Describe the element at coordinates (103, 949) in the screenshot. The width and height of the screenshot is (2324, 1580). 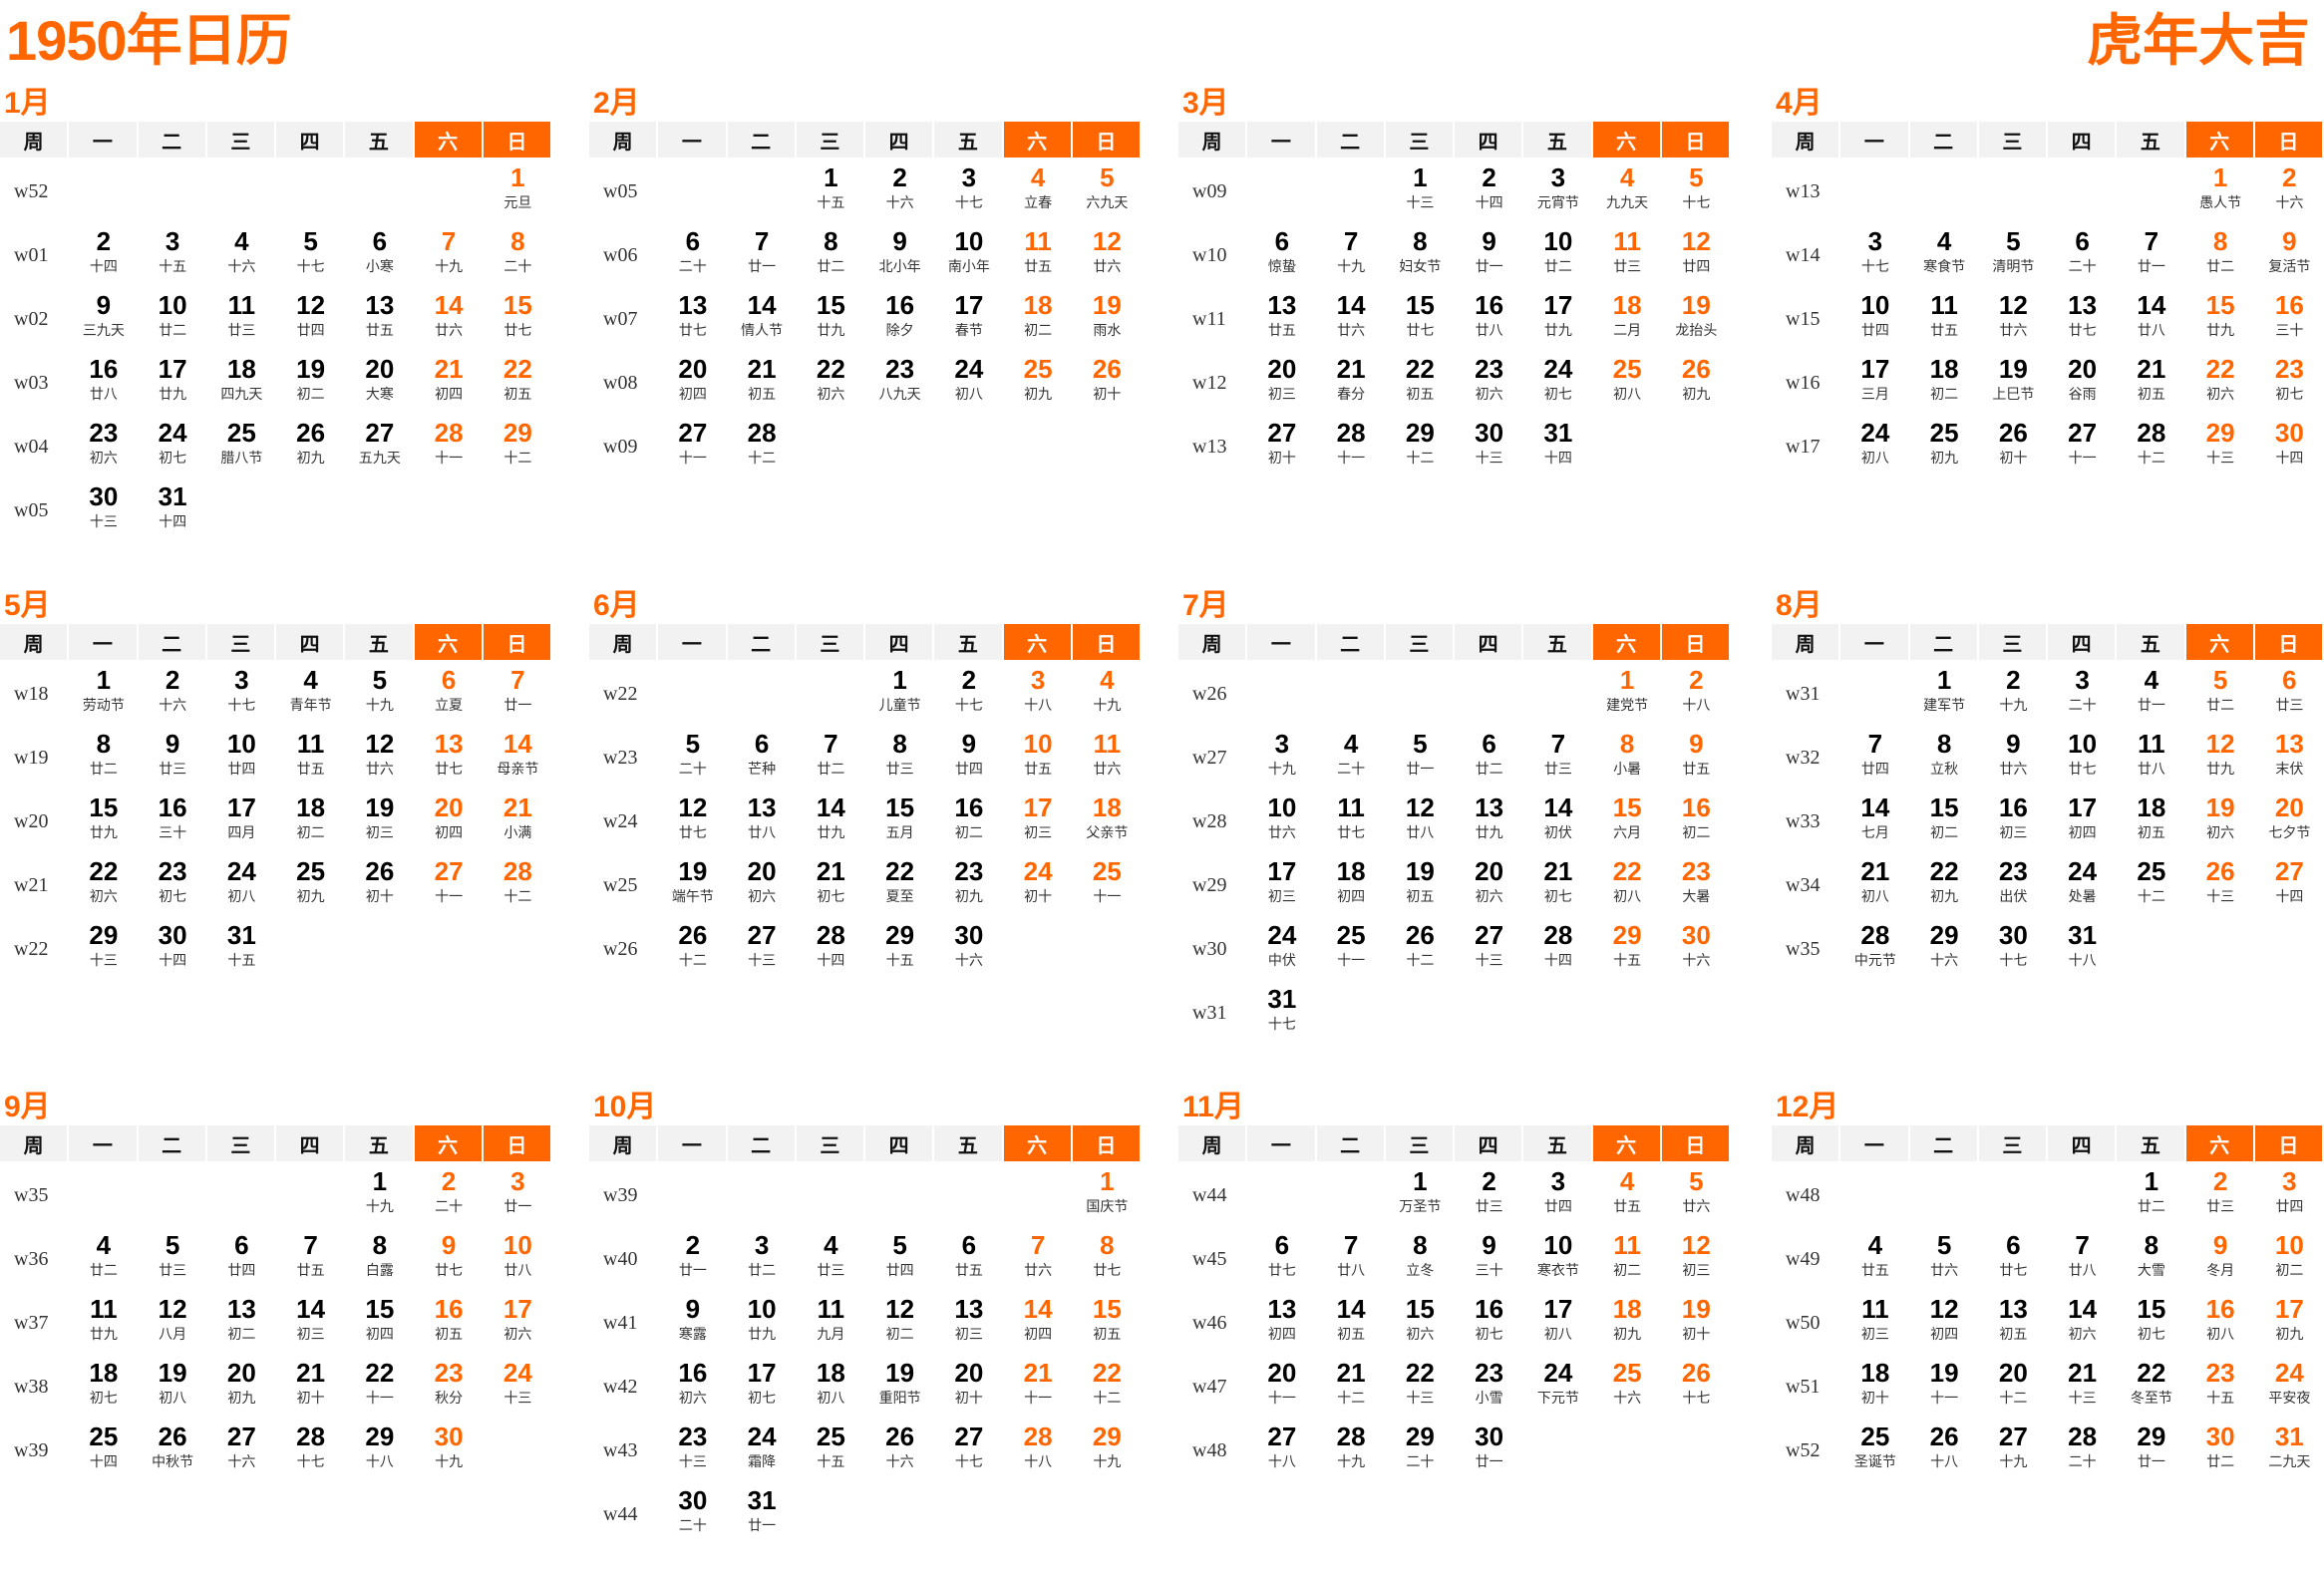
I see `day-cell: 29 十三` at that location.